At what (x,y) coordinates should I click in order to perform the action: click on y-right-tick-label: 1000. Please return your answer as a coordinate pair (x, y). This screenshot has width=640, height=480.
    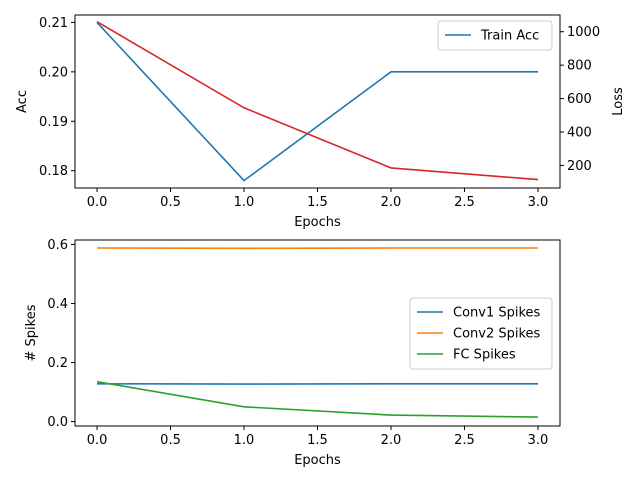
    Looking at the image, I should click on (583, 32).